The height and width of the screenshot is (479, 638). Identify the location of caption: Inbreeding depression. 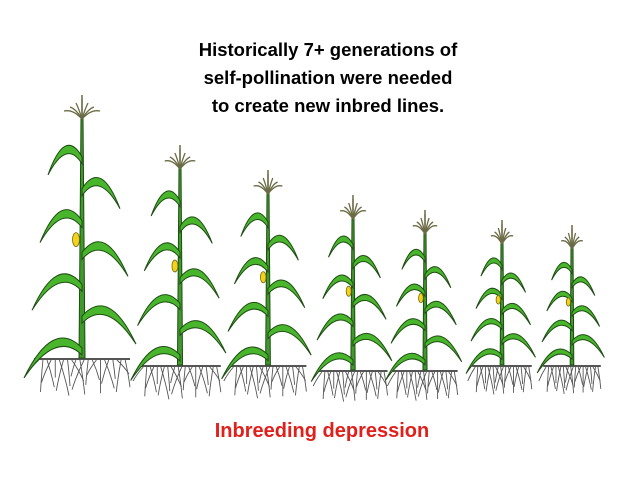
(322, 431).